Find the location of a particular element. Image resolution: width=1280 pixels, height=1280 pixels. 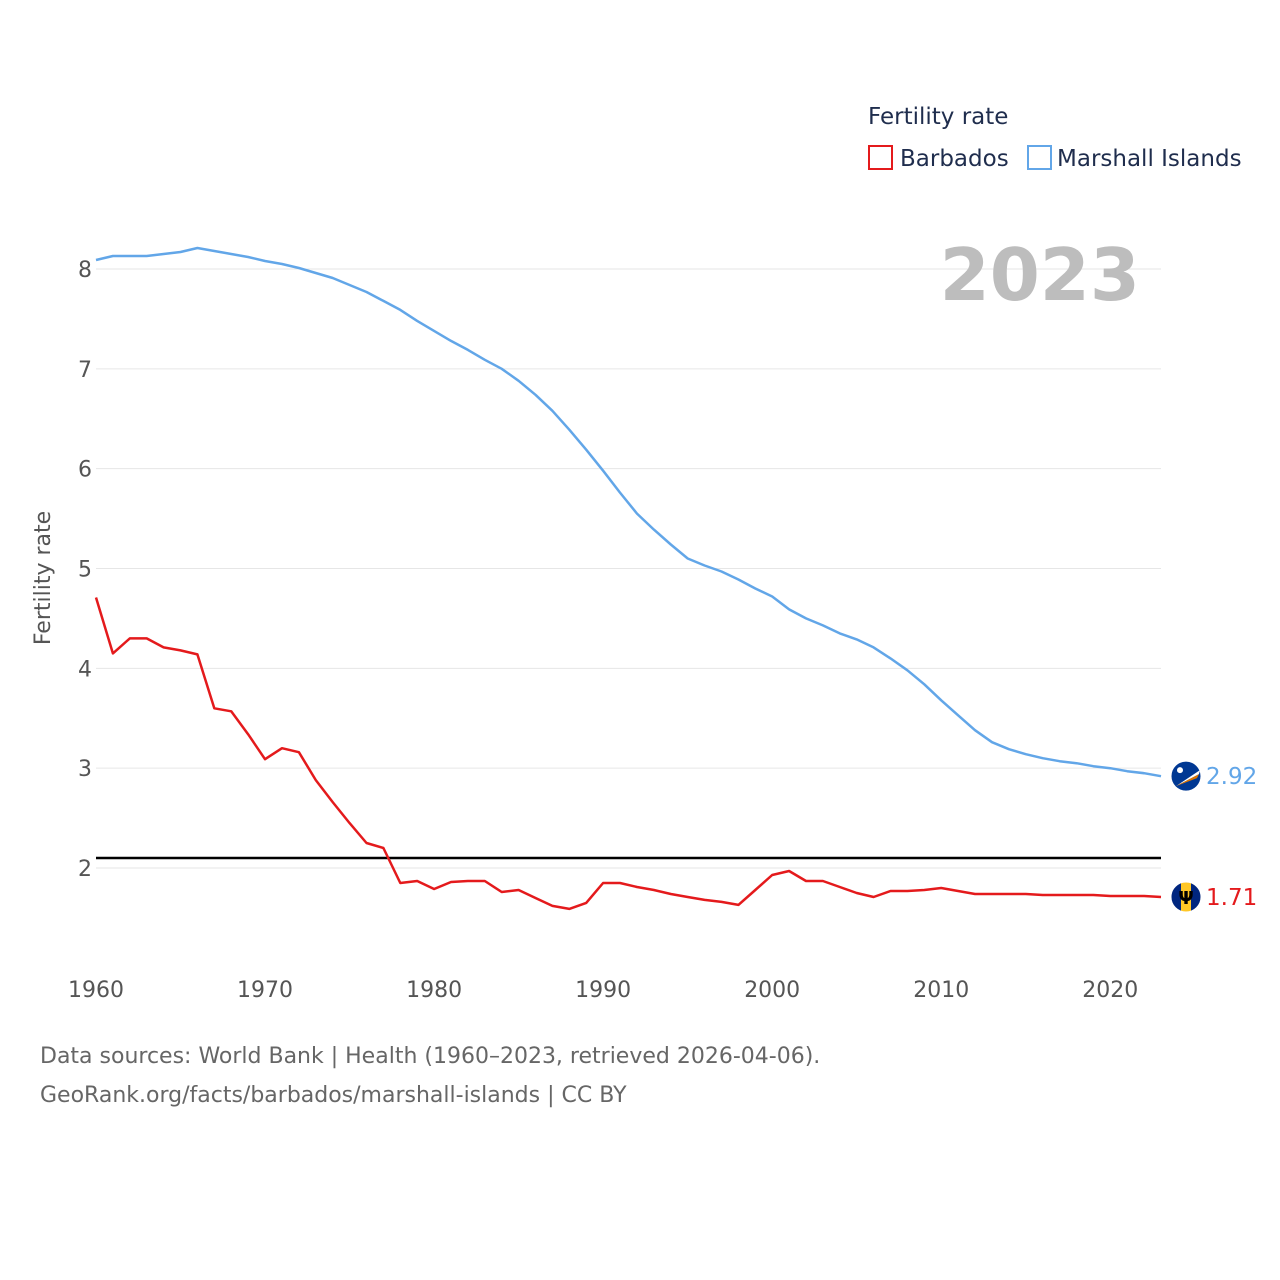

y-tick-label: 7 is located at coordinates (85, 370).